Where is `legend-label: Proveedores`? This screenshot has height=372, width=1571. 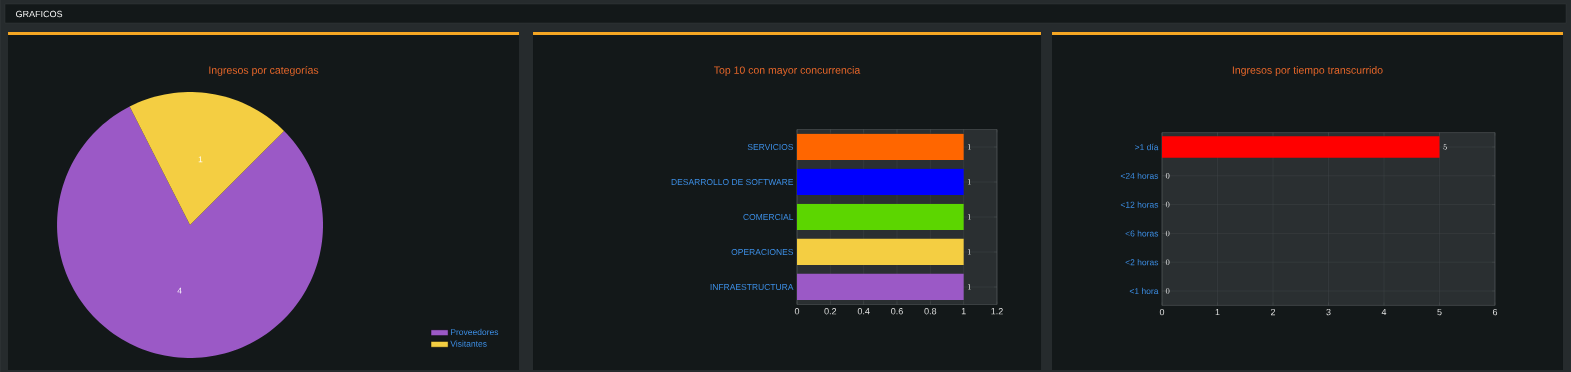
legend-label: Proveedores is located at coordinates (474, 332).